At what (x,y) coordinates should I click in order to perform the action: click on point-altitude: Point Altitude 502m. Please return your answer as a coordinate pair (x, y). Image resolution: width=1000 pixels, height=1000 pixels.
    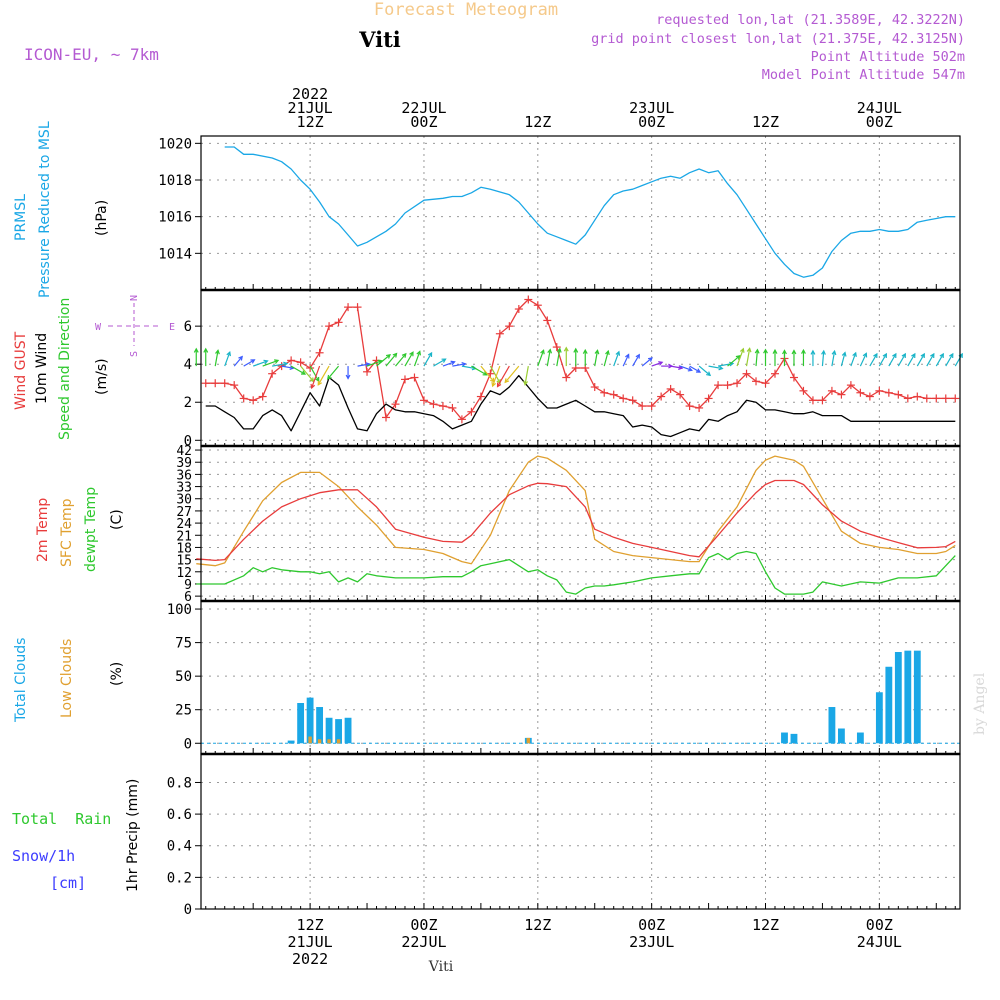
    Looking at the image, I should click on (888, 57).